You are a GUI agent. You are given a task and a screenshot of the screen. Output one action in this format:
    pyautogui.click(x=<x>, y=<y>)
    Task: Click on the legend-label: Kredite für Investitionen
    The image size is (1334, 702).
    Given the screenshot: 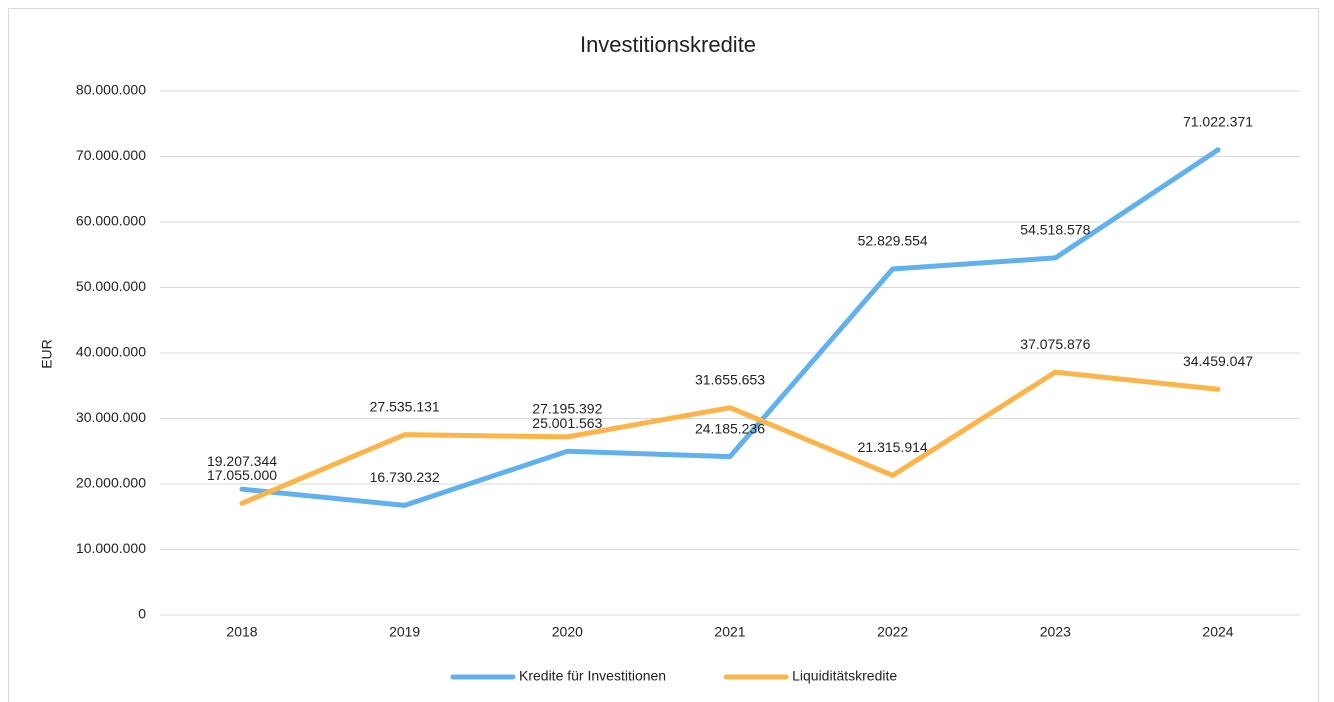 What is the action you would take?
    pyautogui.click(x=592, y=676)
    